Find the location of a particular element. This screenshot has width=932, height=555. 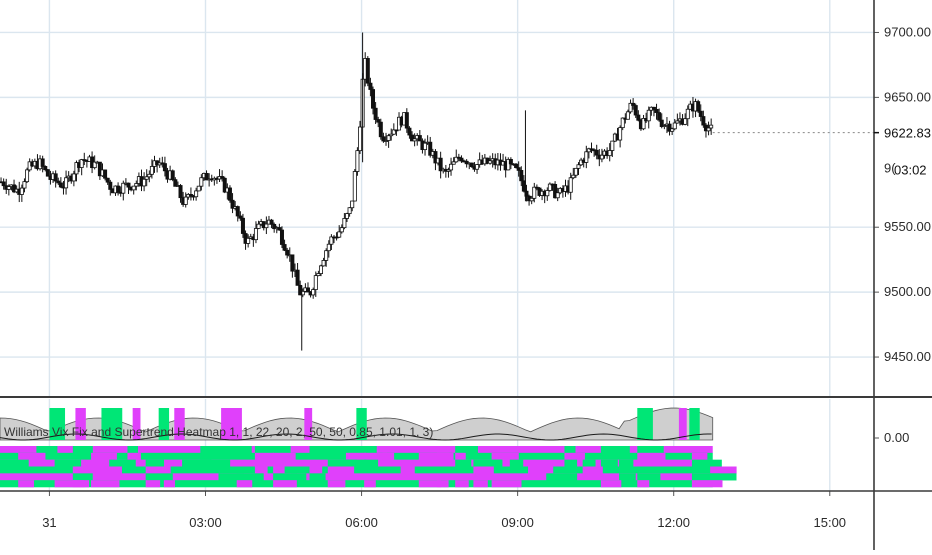

x-tick-label: 03:00 is located at coordinates (205, 522).